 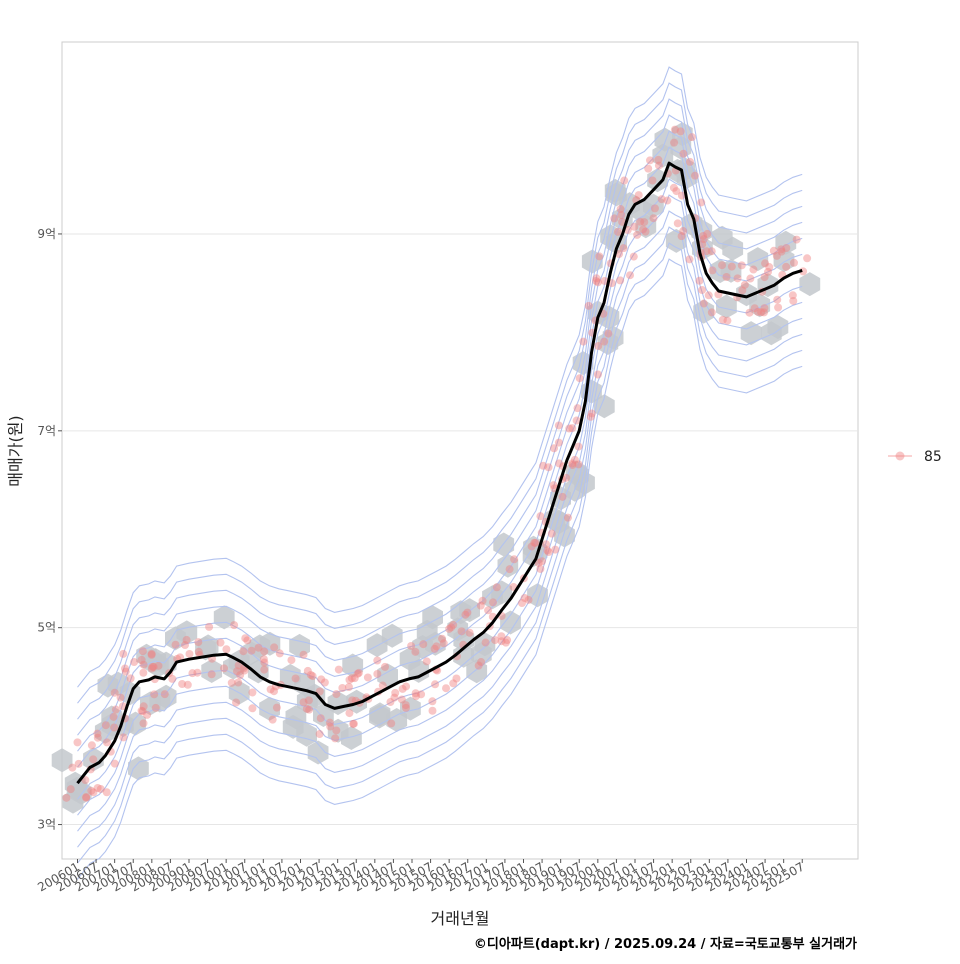 I want to click on y-tick-label: 3억, so click(x=46, y=825).